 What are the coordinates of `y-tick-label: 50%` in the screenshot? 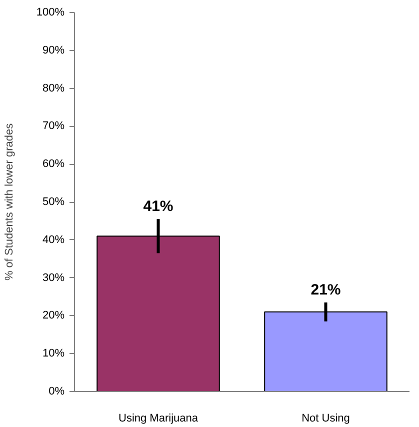 It's located at (53, 202).